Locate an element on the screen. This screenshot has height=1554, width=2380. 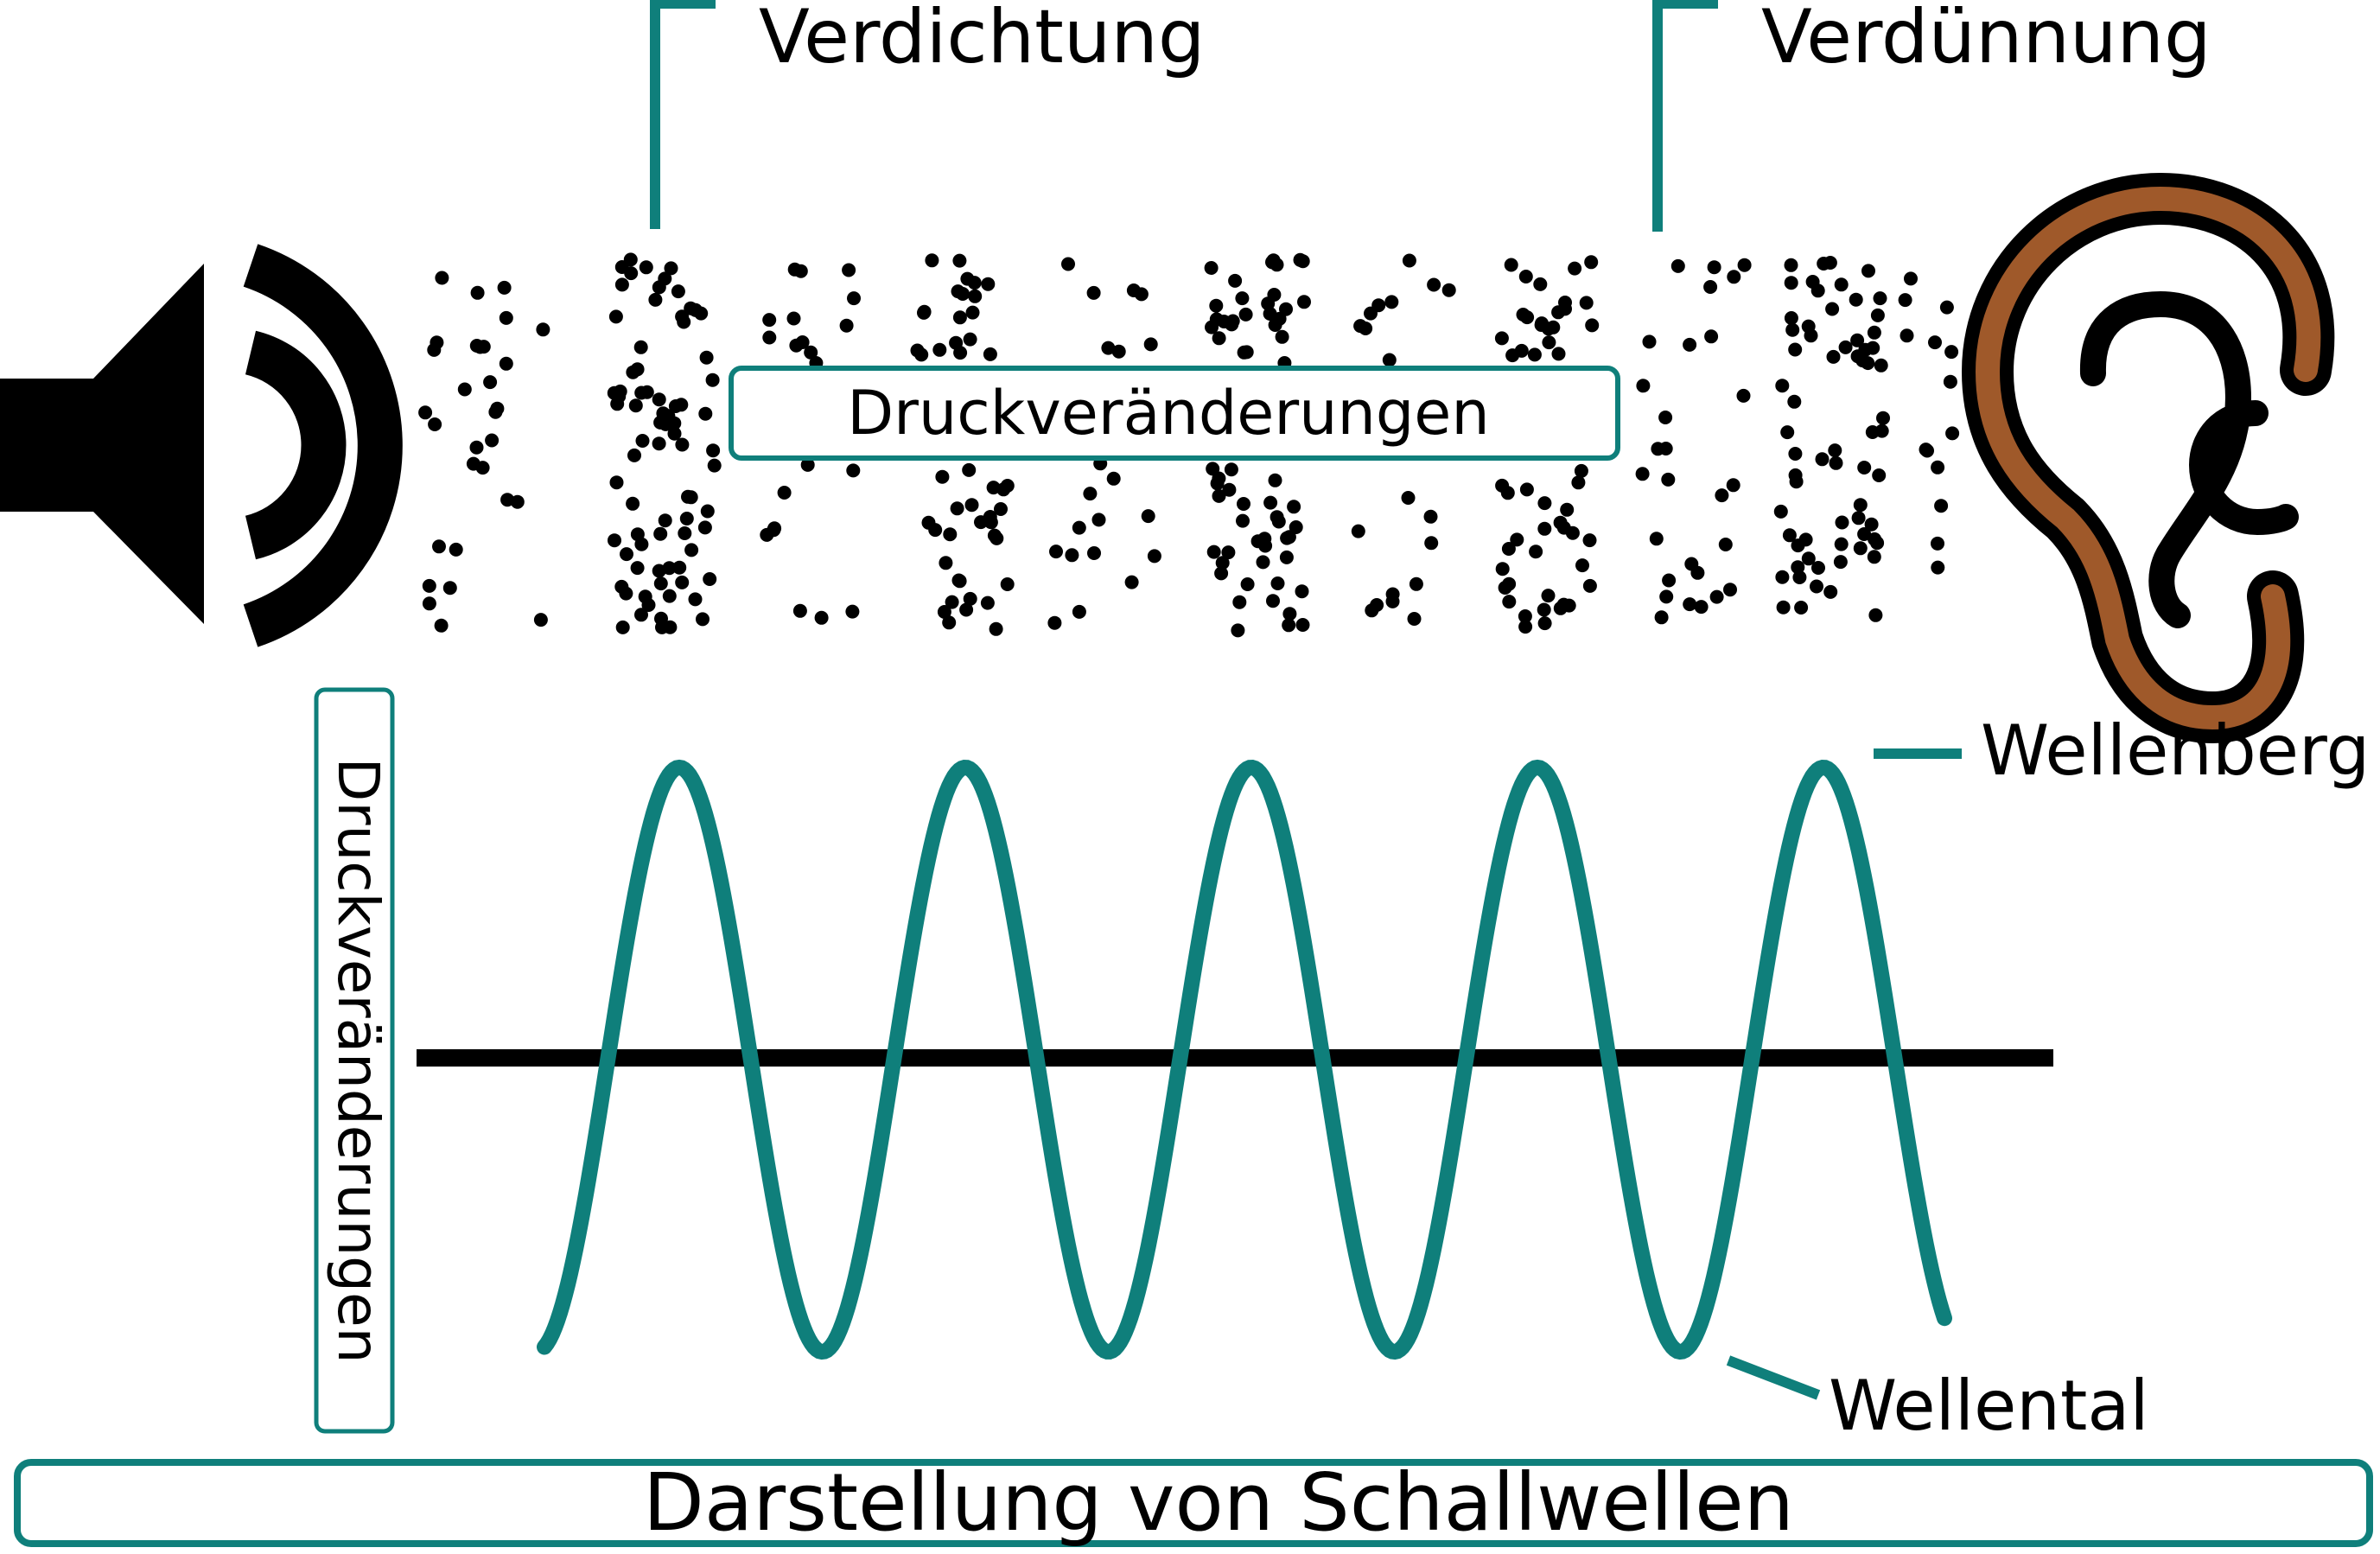
ear-icon is located at coordinates (2148, 458).